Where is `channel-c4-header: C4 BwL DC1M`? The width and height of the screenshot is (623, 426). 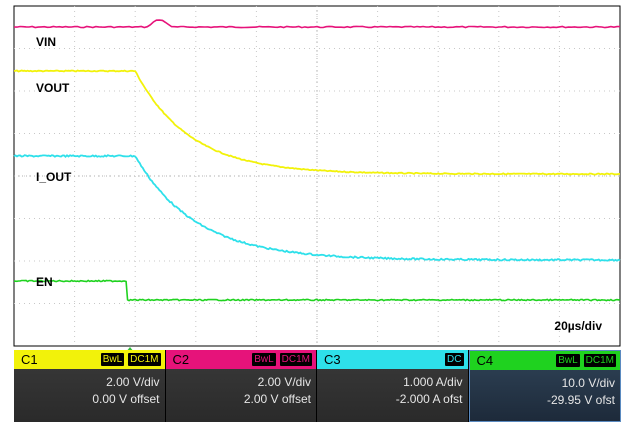 channel-c4-header: C4 BwL DC1M is located at coordinates (544, 360).